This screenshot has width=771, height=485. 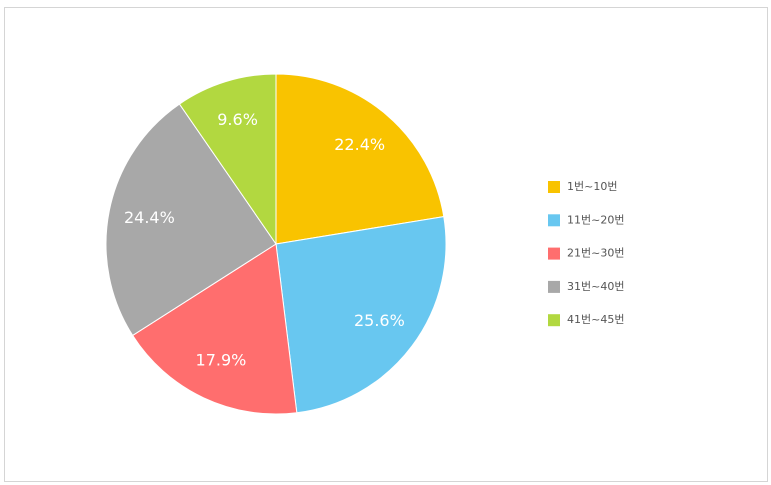 What do you see at coordinates (149, 217) in the screenshot?
I see `slice-label: 24.4%` at bounding box center [149, 217].